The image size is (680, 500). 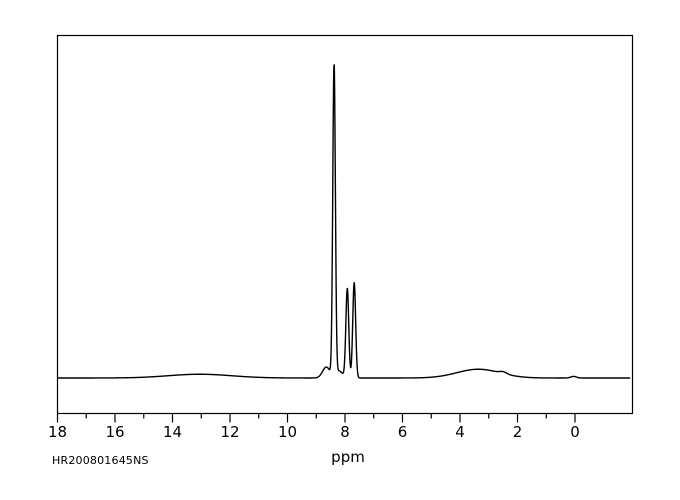 I want to click on axis-tick-label-14: 14, so click(x=172, y=432).